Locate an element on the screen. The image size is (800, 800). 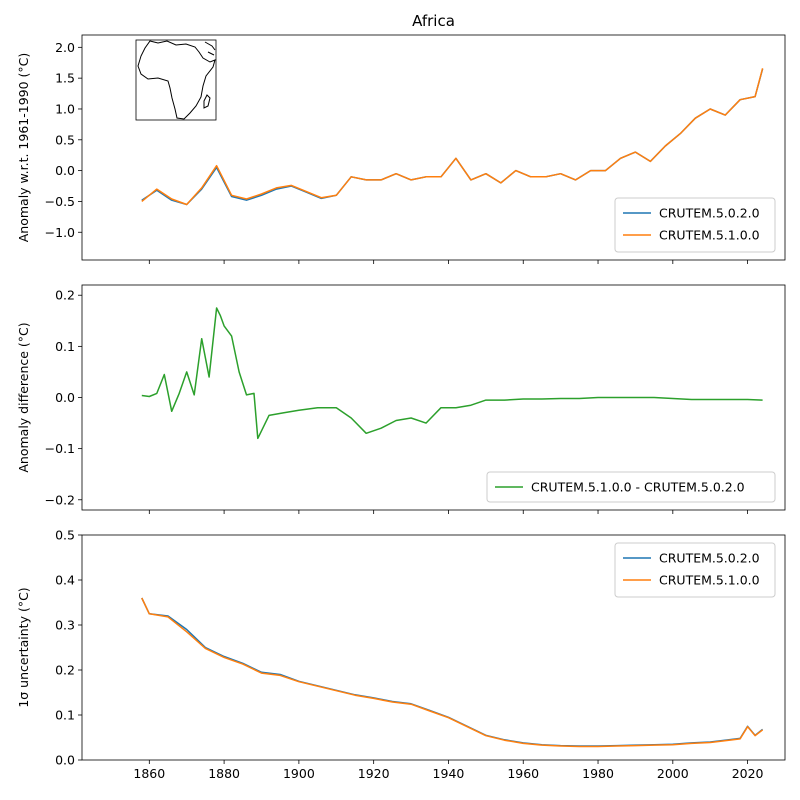
y-axis-label: 1σ uncertainty (°C) is located at coordinates (23, 647).